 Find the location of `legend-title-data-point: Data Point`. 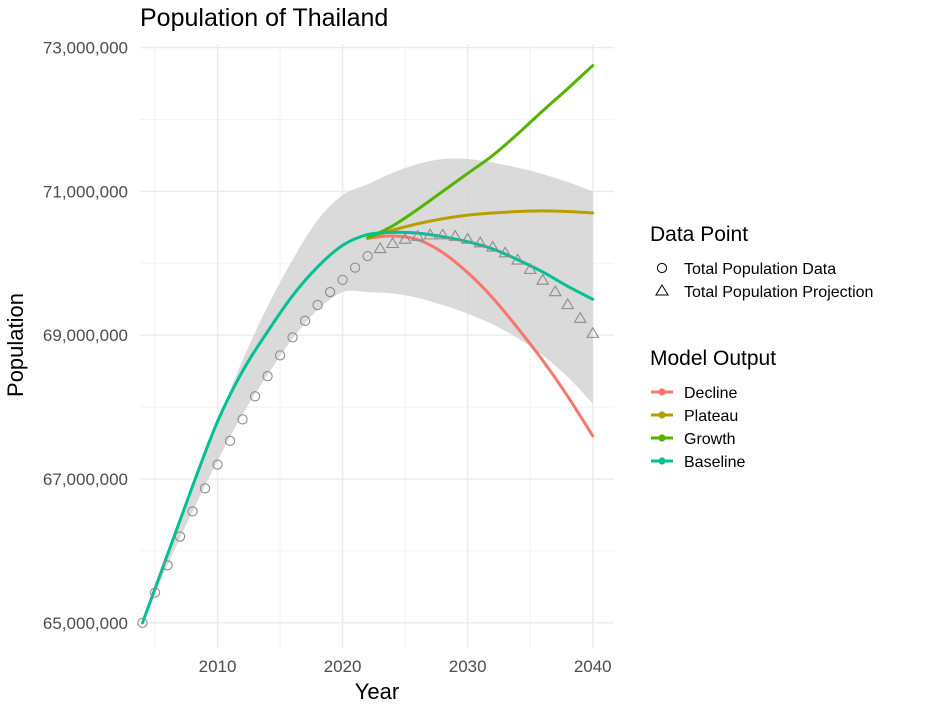

legend-title-data-point: Data Point is located at coordinates (699, 234).